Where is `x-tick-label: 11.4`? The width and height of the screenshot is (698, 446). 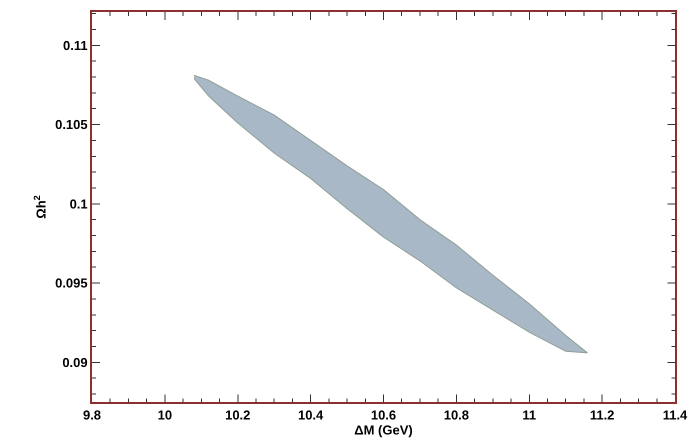 x-tick-label: 11.4 is located at coordinates (675, 414).